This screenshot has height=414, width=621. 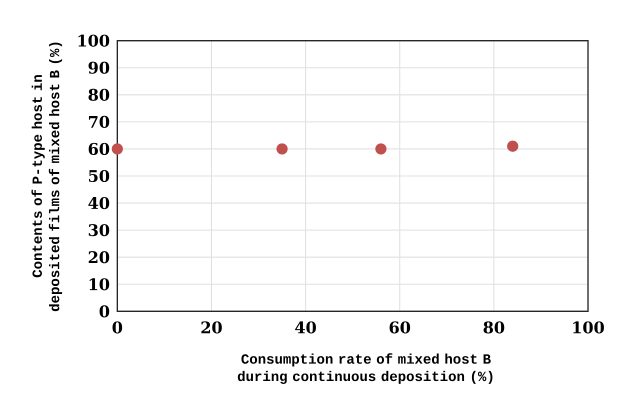 I want to click on y-tick-label: 30, so click(x=99, y=230).